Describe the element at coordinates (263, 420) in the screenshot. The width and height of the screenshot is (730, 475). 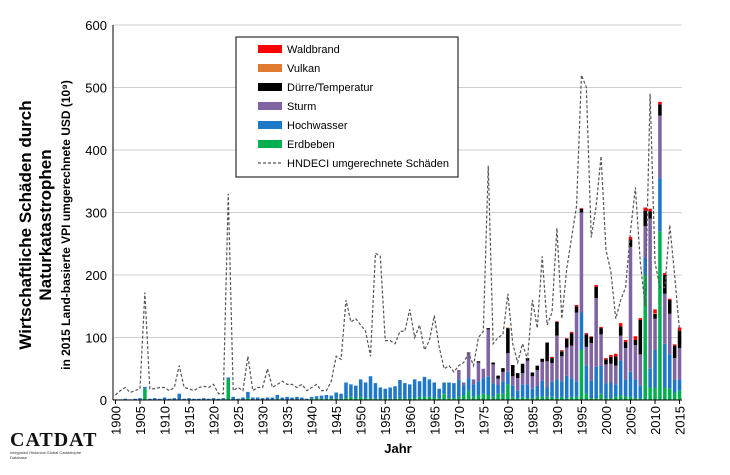
I see `x-tick-label: 1930` at that location.